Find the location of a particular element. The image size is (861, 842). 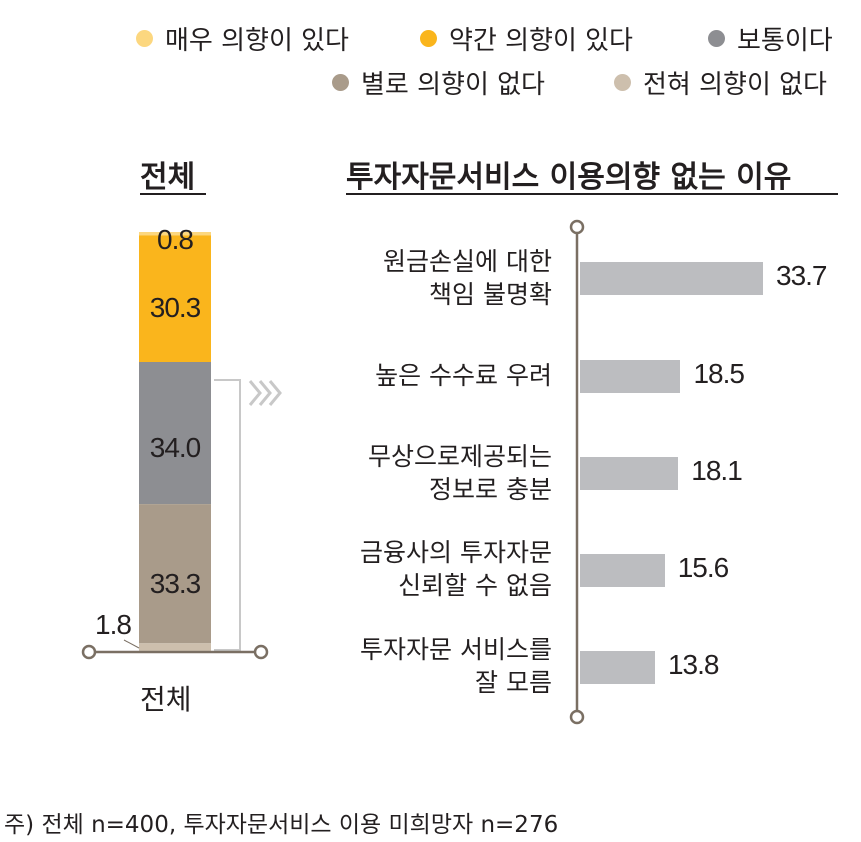

legend-item-not-at-all: 전혀 의향이 없다 is located at coordinates (720, 82).